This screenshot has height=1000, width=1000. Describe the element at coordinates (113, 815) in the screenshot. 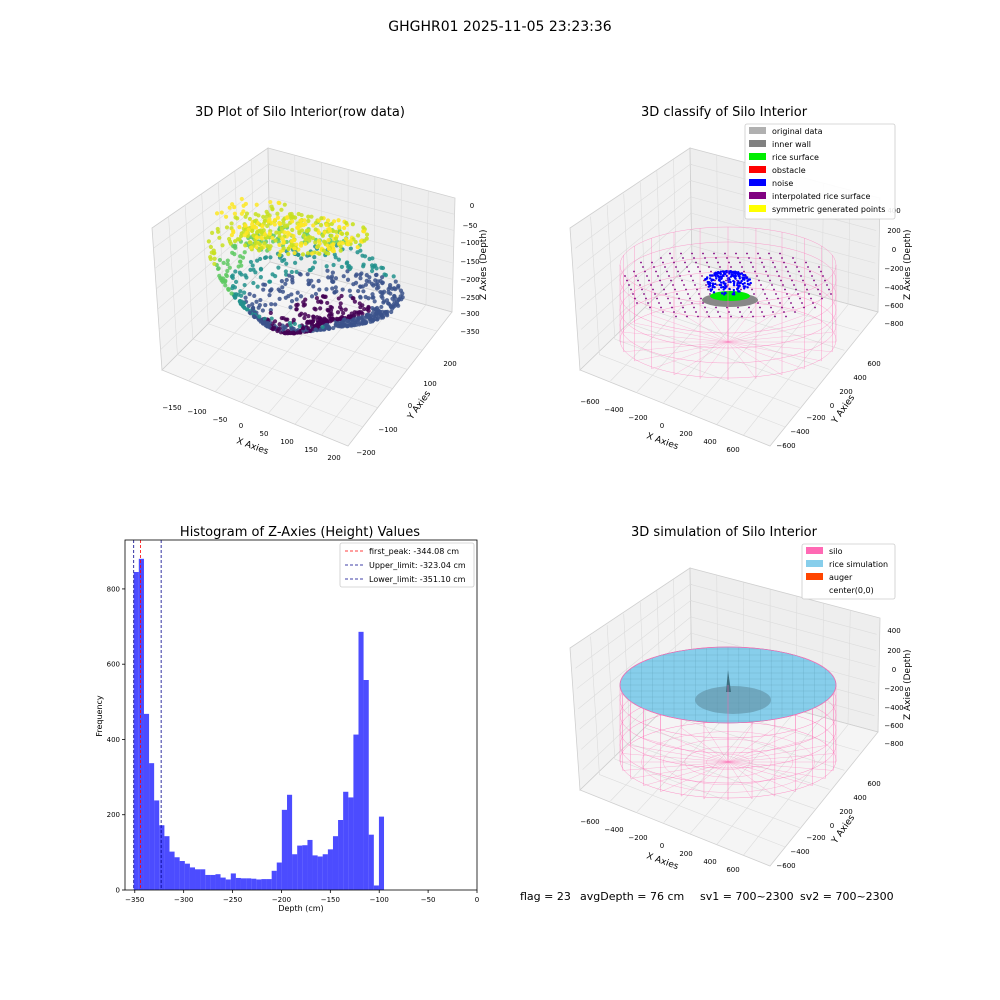

I see `histogram-y-tick-label: 200` at that location.